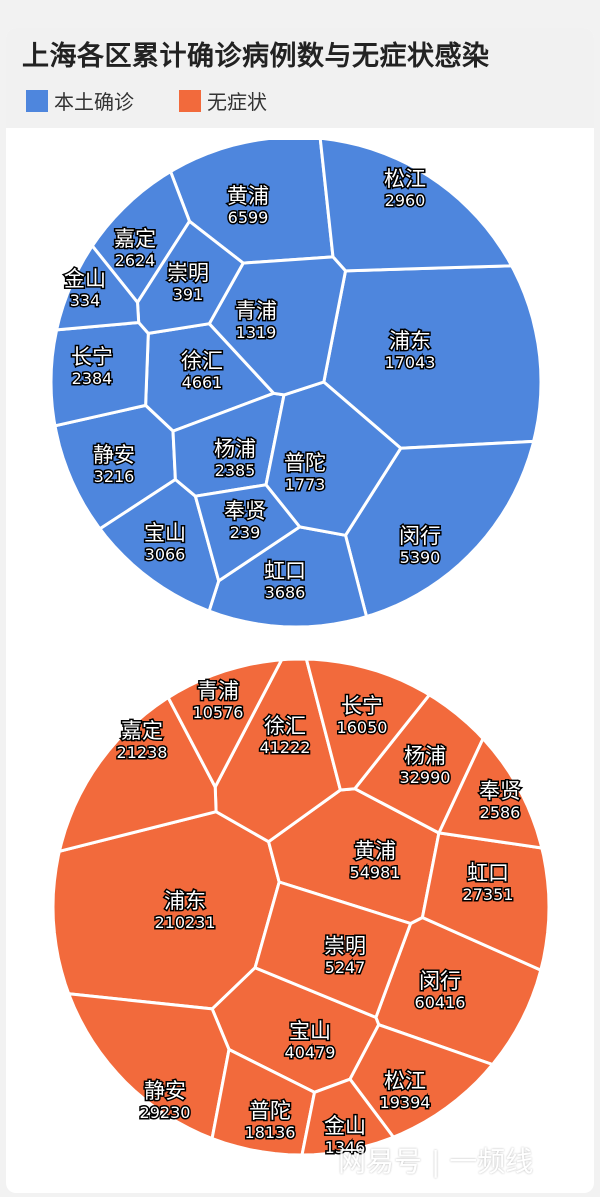 The image size is (600, 1197). Describe the element at coordinates (285, 726) in the screenshot. I see `district-name-label: 徐汇` at that location.